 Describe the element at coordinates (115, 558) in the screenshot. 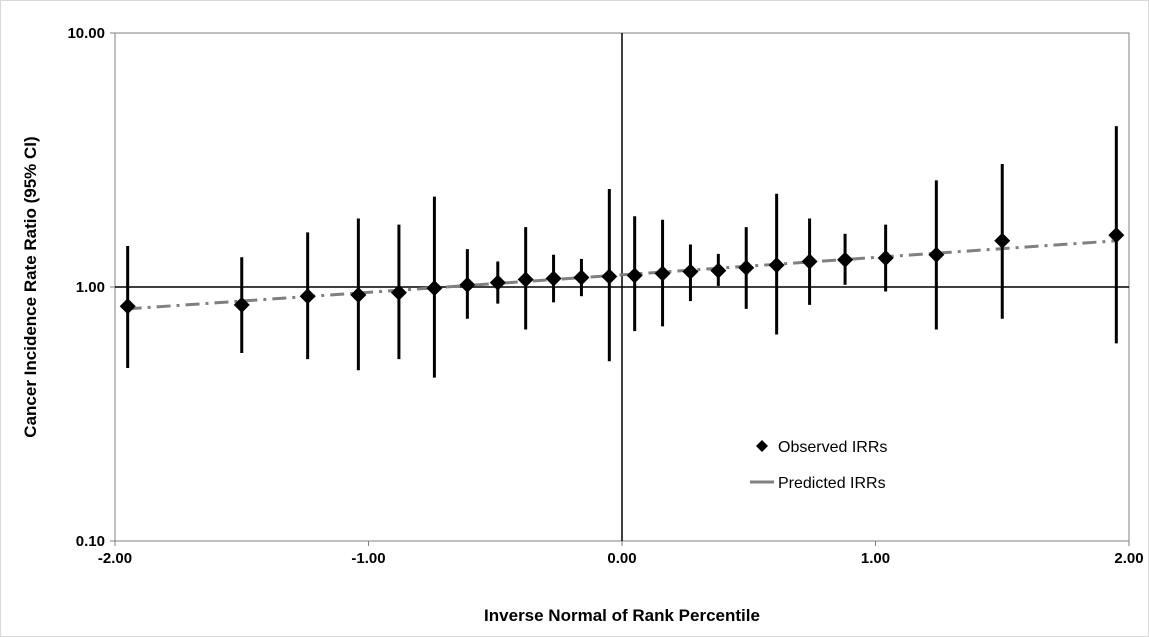

I see `x-tick-label: -2.00` at that location.